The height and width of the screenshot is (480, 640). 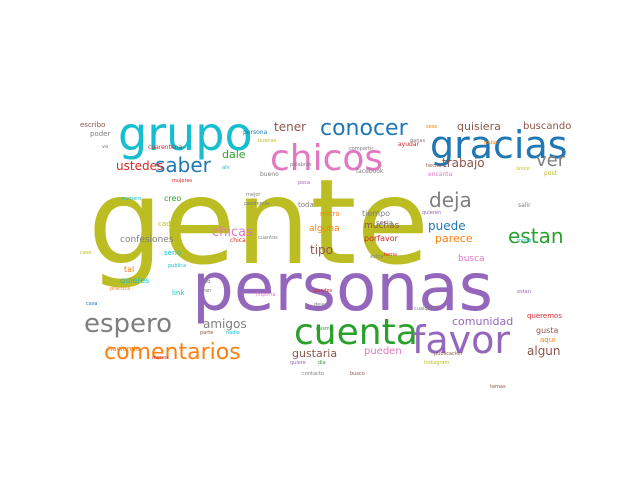 I want to click on word: toda, so click(x=306, y=205).